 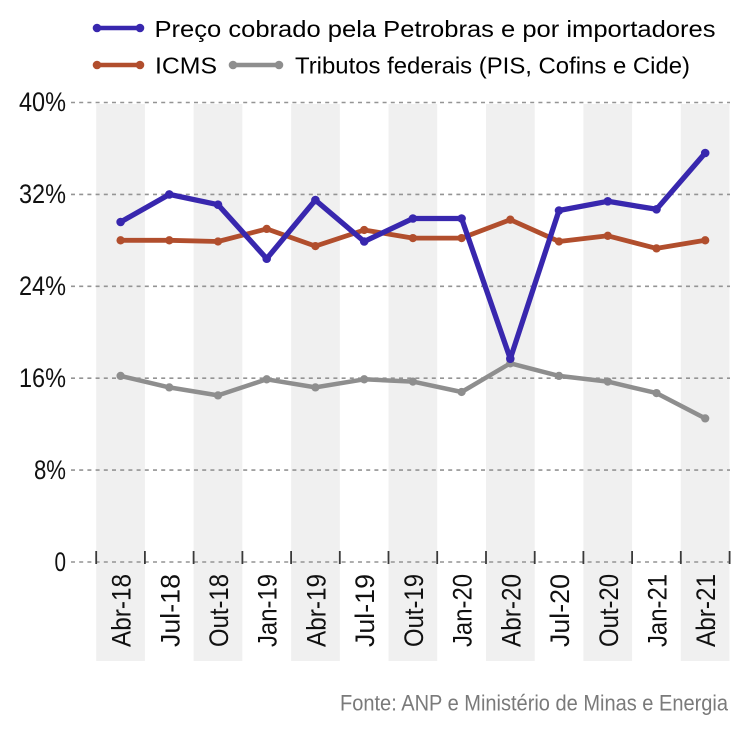 What do you see at coordinates (560, 610) in the screenshot?
I see `svg-text: Jul-20` at bounding box center [560, 610].